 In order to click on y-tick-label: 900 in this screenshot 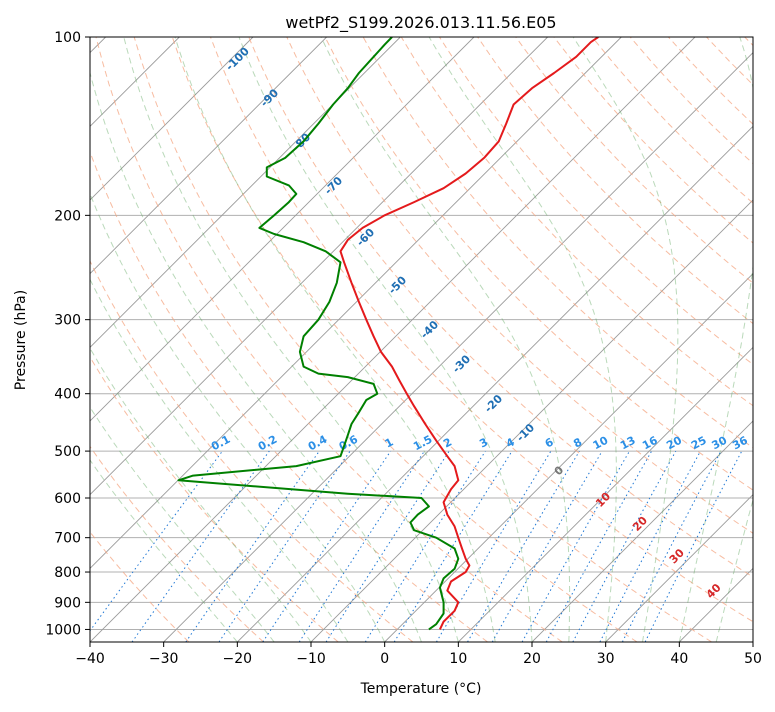, I will do `click(67, 603)`.